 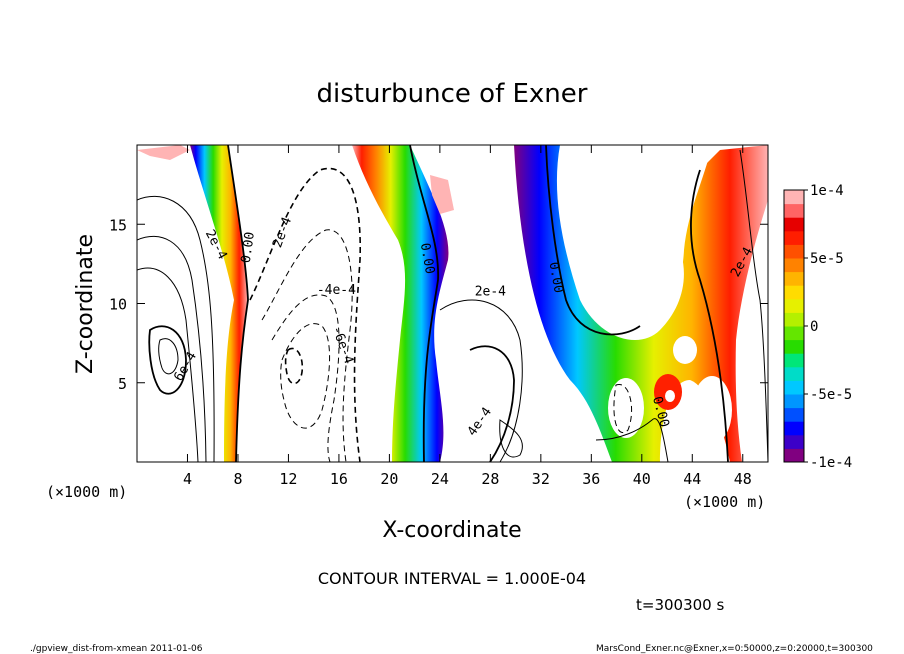 What do you see at coordinates (118, 305) in the screenshot?
I see `y-tick-label: 10` at bounding box center [118, 305].